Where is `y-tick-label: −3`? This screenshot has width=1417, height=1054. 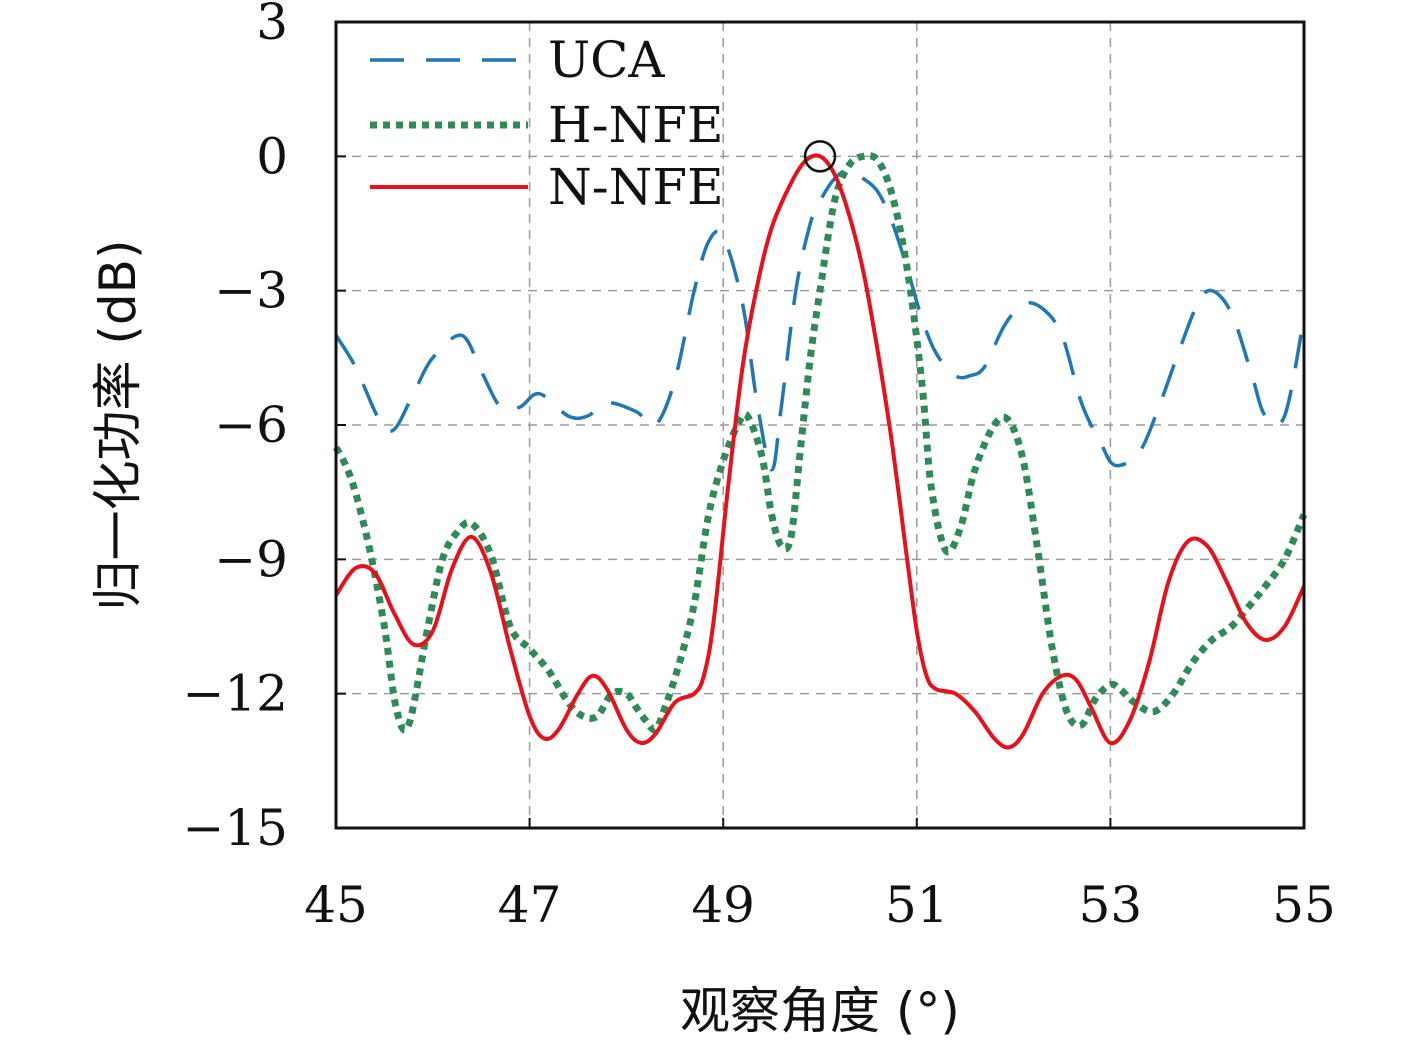 y-tick-label: −3 is located at coordinates (251, 291).